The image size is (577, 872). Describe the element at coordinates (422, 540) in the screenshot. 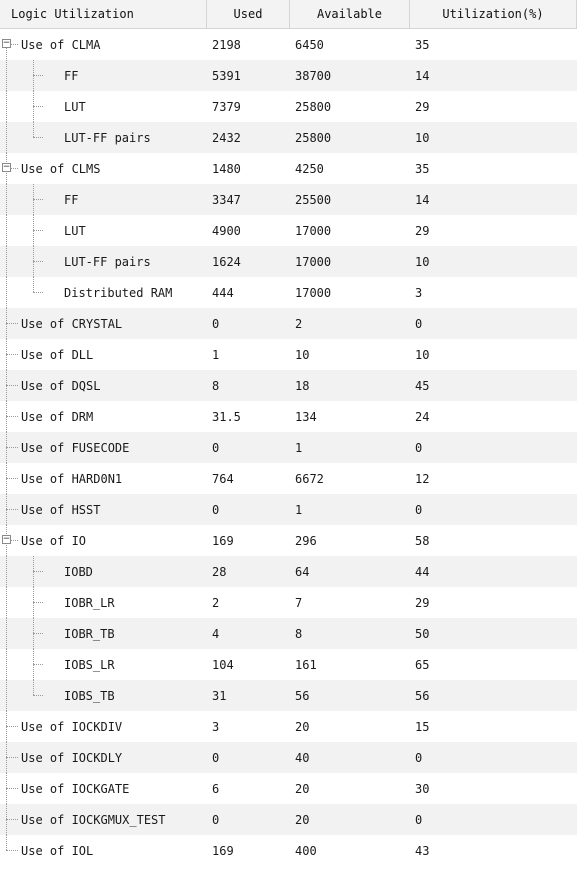

I see `utilization-value: 58` at that location.